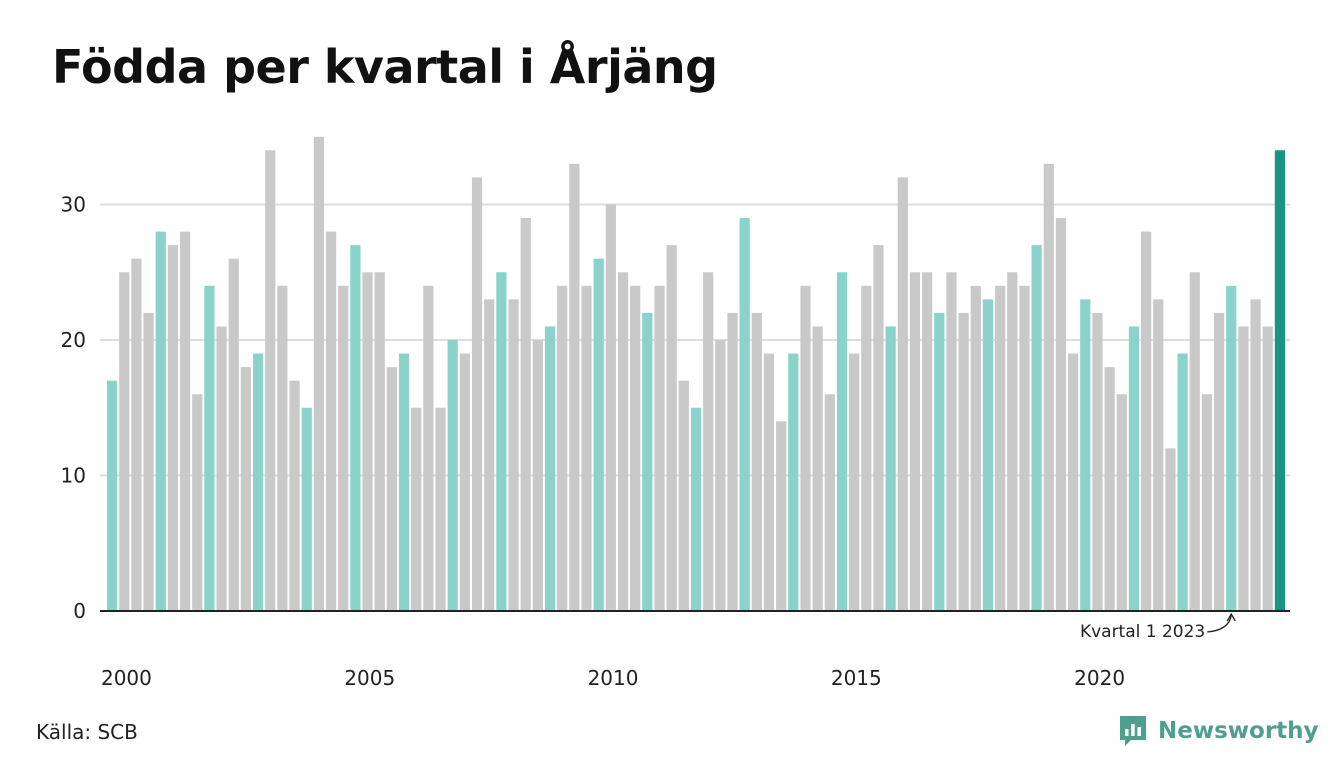 The image size is (1340, 780). I want to click on x-tick-label: 2010, so click(613, 678).